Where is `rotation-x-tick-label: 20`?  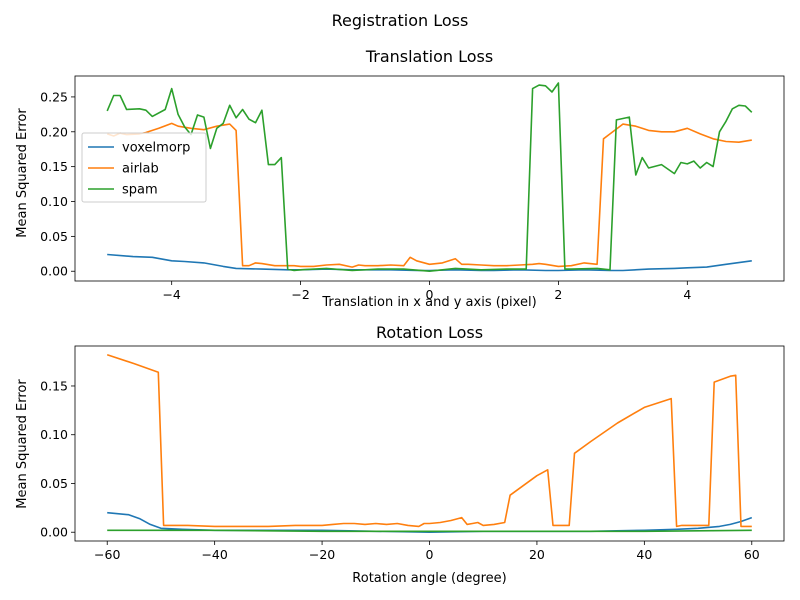 rotation-x-tick-label: 20 is located at coordinates (537, 554).